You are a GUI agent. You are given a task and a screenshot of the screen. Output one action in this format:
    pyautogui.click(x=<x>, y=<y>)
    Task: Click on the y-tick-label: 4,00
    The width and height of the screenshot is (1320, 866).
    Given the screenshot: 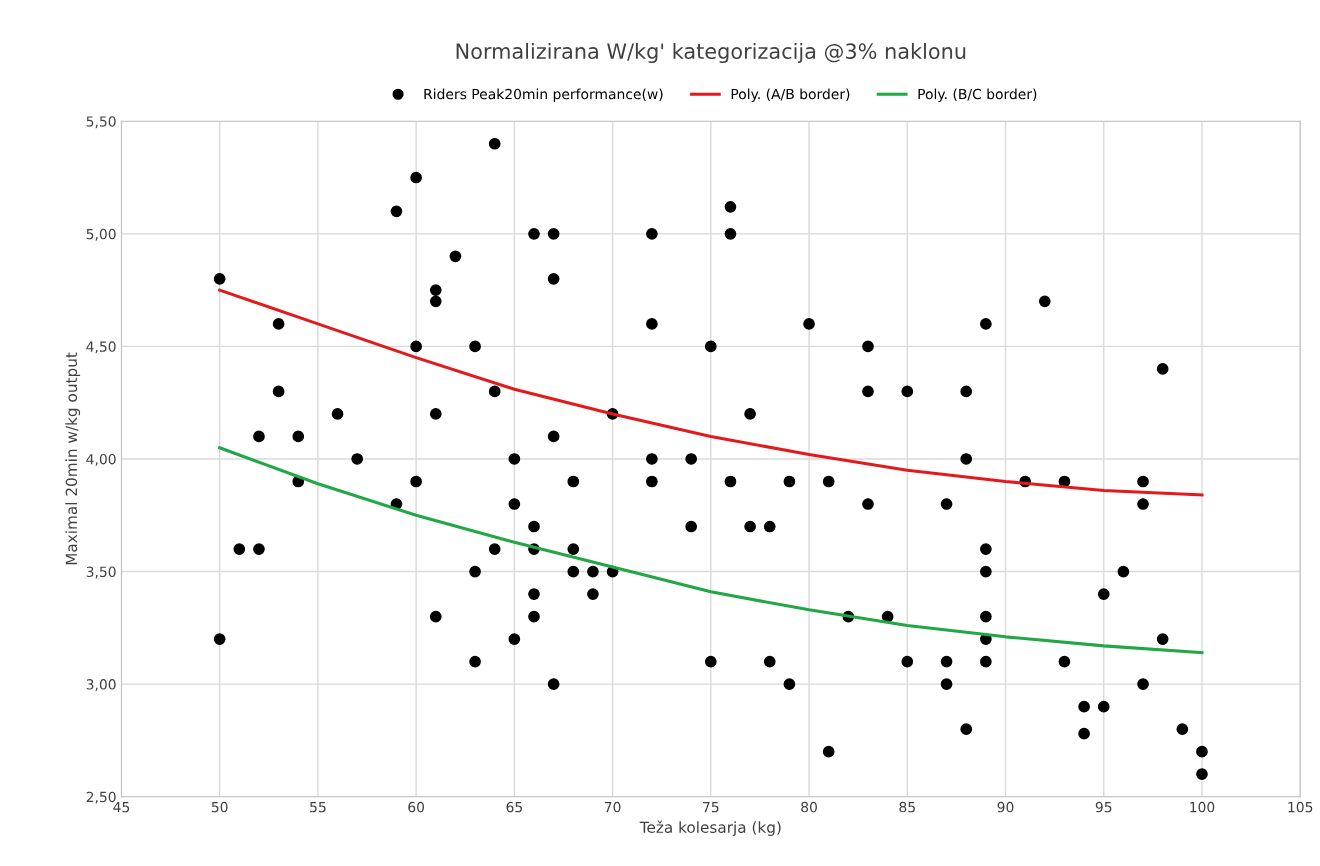 What is the action you would take?
    pyautogui.click(x=101, y=459)
    